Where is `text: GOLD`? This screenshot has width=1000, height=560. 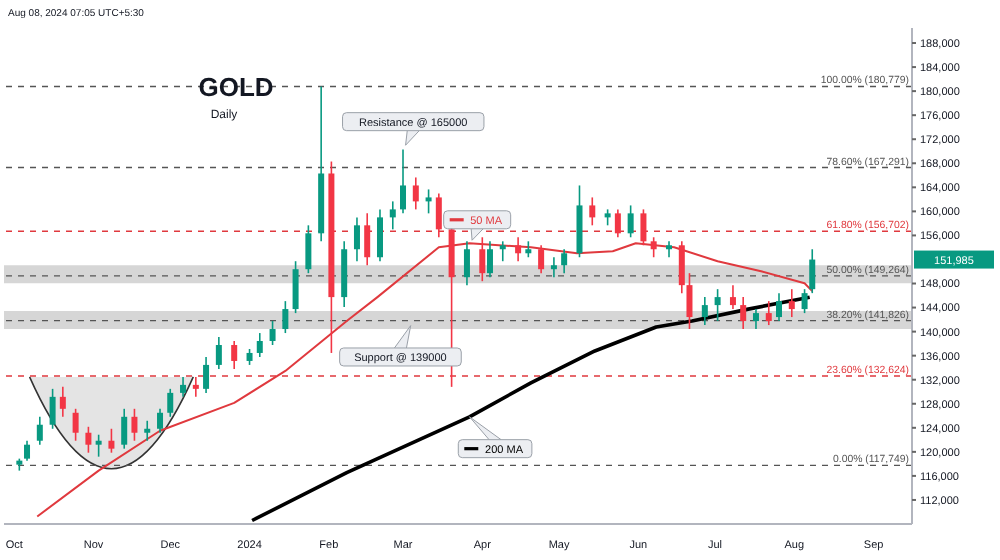 text: GOLD is located at coordinates (236, 87).